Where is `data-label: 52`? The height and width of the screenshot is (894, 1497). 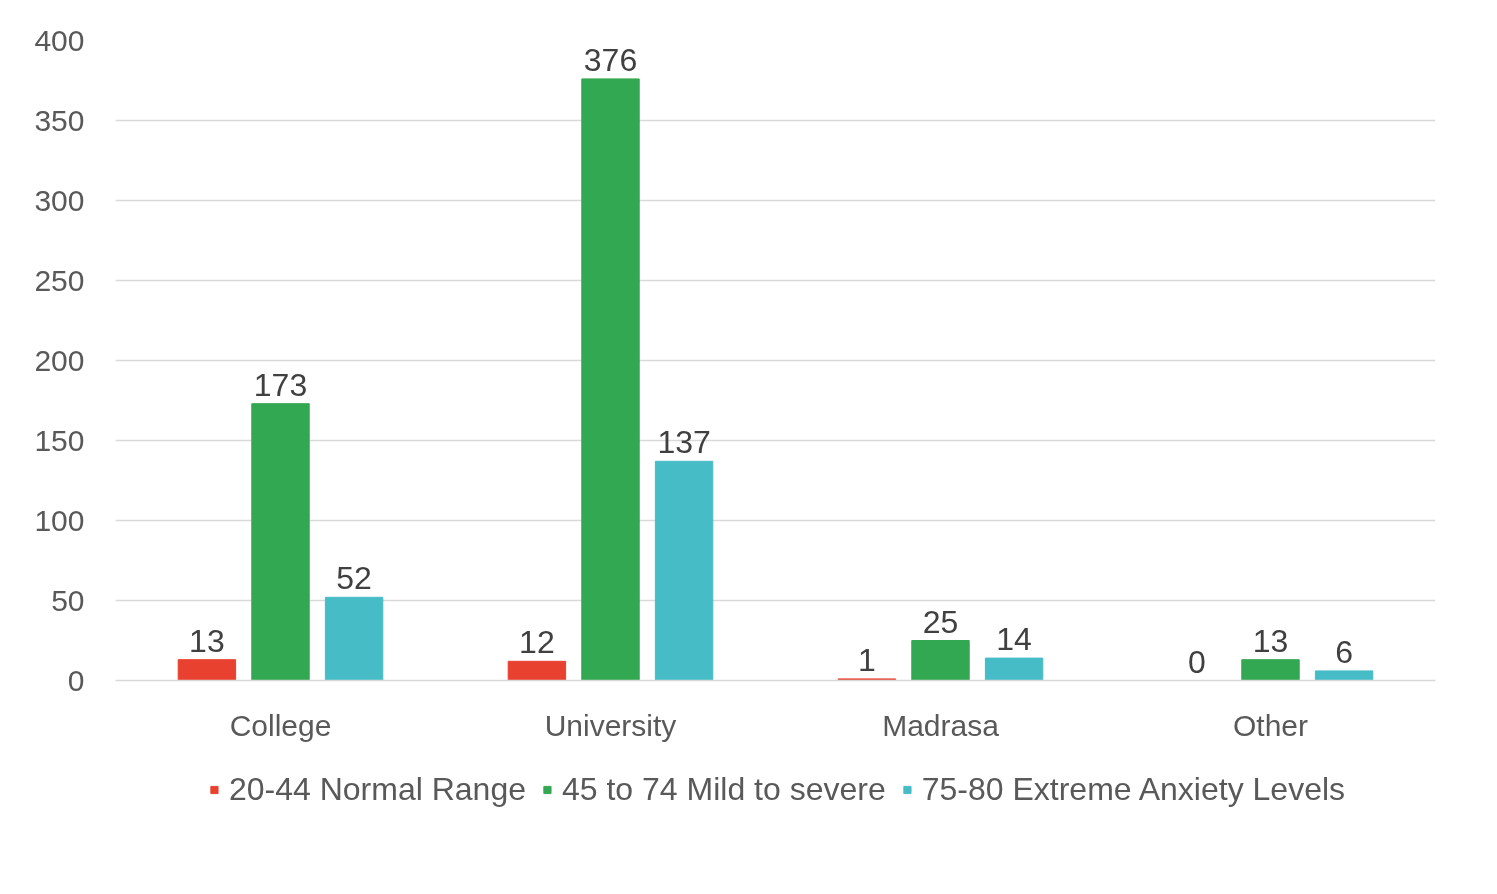 data-label: 52 is located at coordinates (354, 578).